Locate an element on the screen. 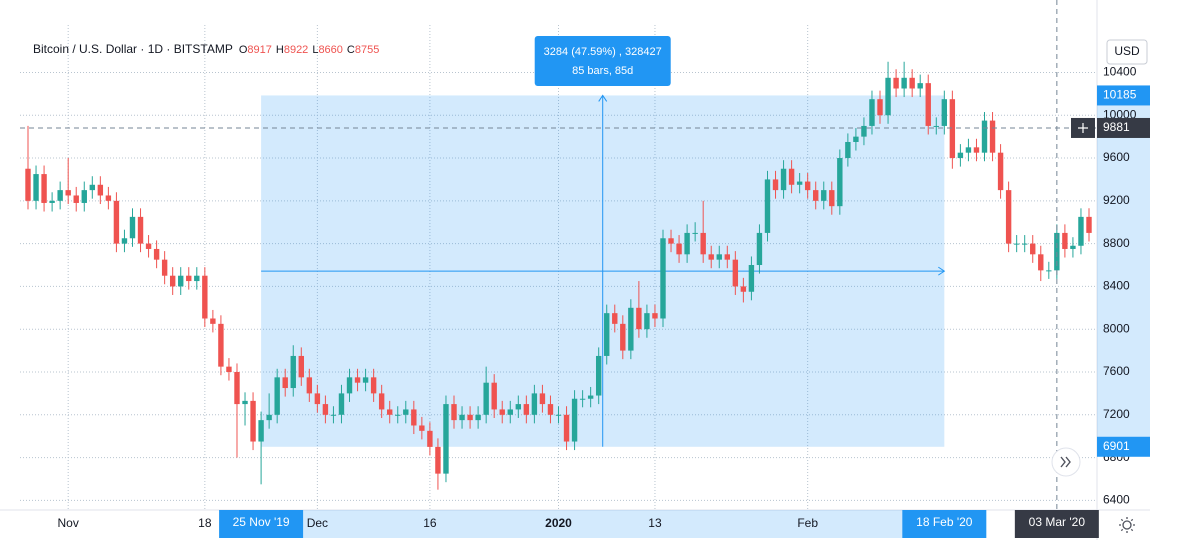  y-tick-label: 6400 is located at coordinates (1116, 500).